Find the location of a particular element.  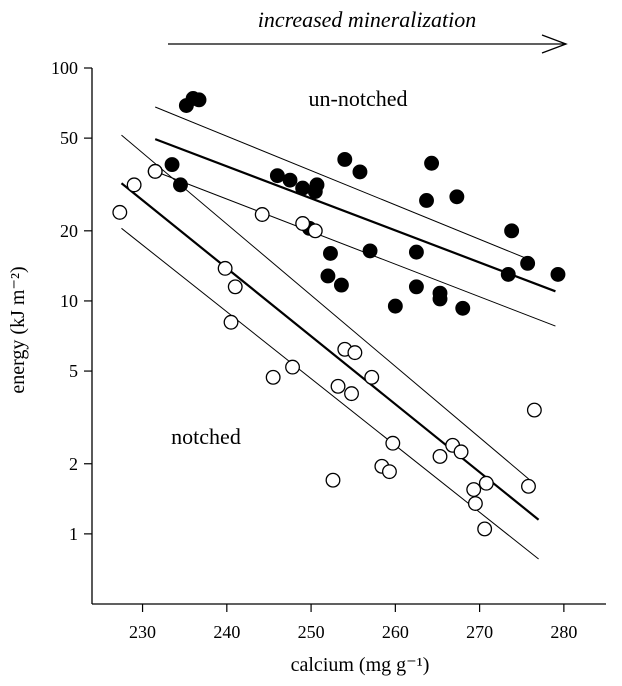

annotation-notched: notched is located at coordinates (206, 436).